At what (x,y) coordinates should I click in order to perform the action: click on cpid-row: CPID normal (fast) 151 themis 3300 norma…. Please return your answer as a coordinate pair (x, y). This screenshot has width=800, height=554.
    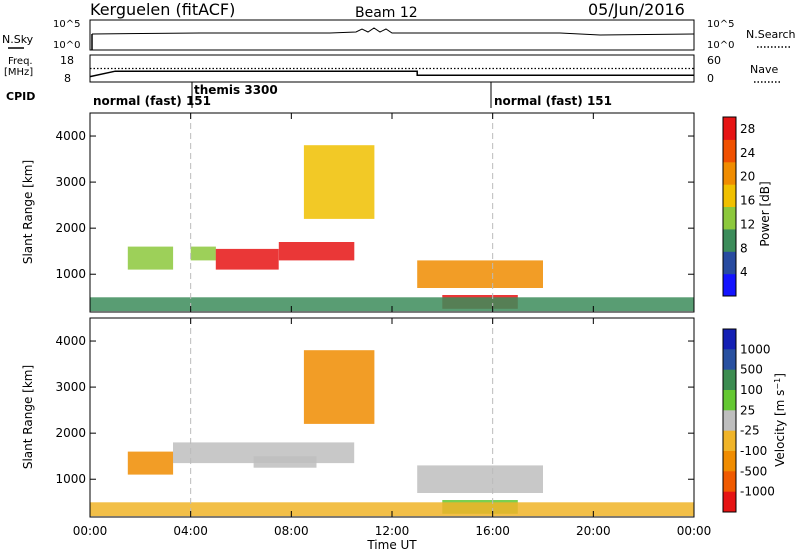
    Looking at the image, I should click on (309, 95).